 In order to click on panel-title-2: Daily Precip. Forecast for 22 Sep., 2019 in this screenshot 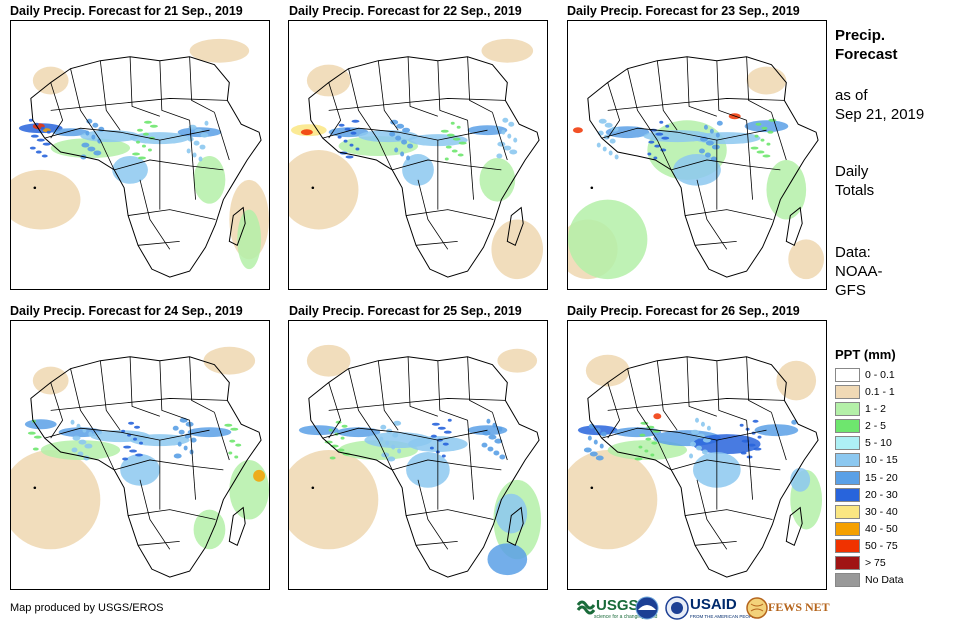, I will do `click(405, 11)`.